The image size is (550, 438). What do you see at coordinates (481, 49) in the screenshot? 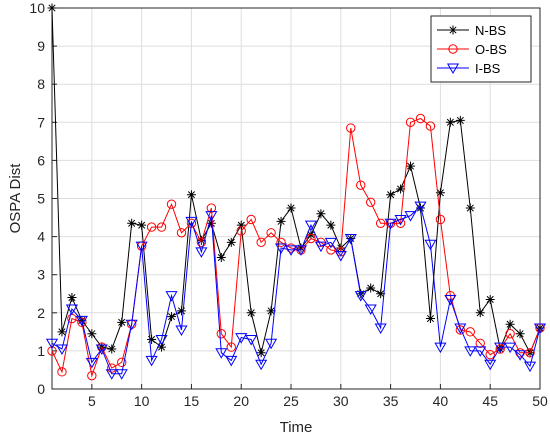
I see `legend: N-BS O-BS I-BS` at bounding box center [481, 49].